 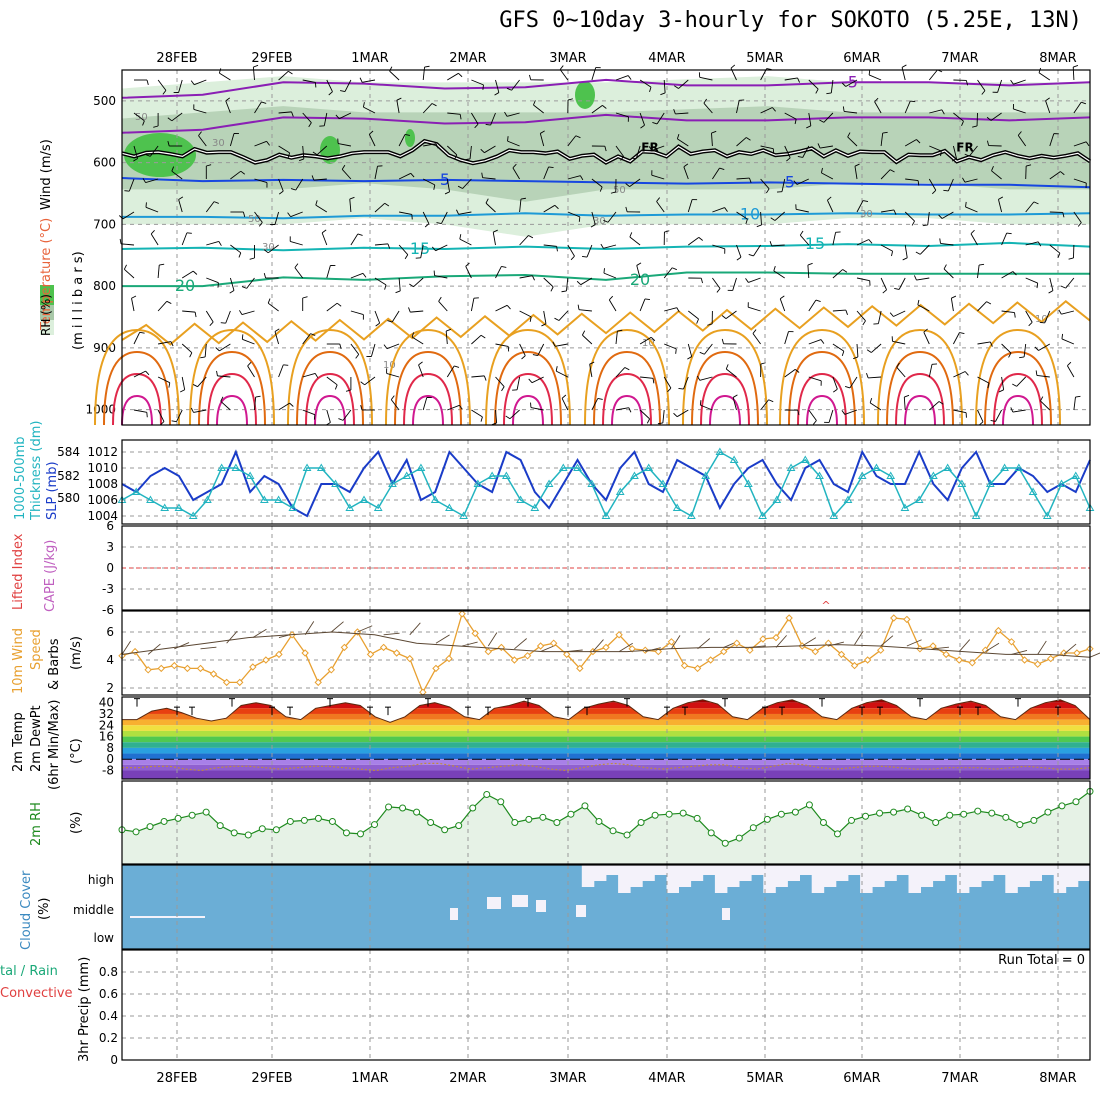 What do you see at coordinates (218, 143) in the screenshot?
I see `rh-contour-label-3: 30` at bounding box center [218, 143].